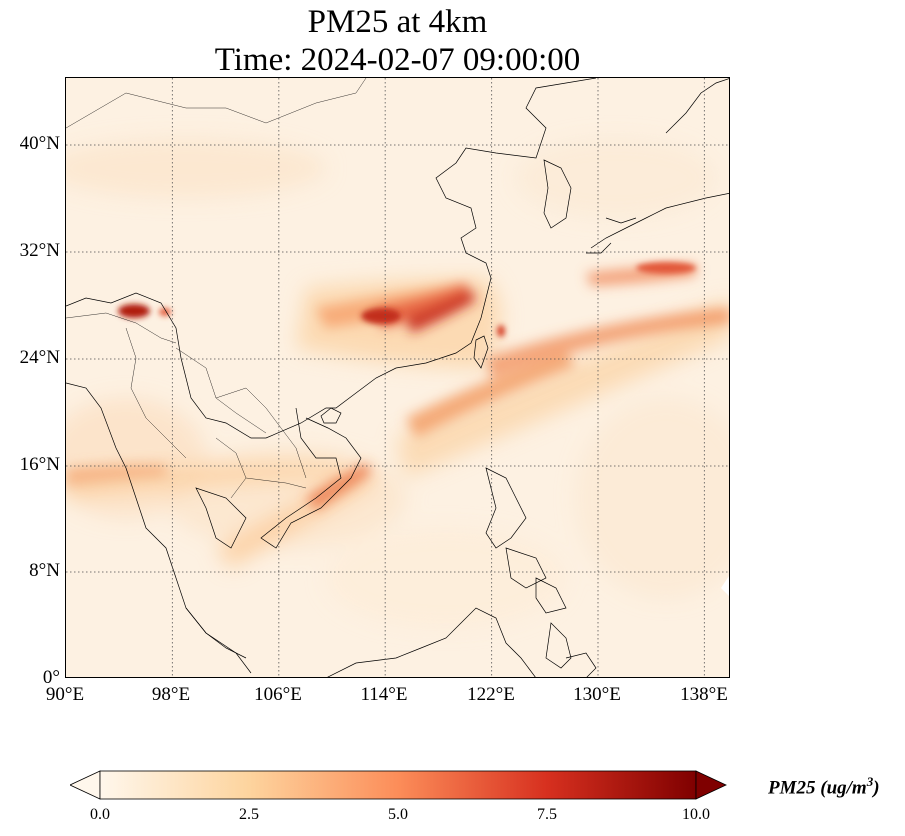  I want to click on colorbar-gradient, so click(398, 785).